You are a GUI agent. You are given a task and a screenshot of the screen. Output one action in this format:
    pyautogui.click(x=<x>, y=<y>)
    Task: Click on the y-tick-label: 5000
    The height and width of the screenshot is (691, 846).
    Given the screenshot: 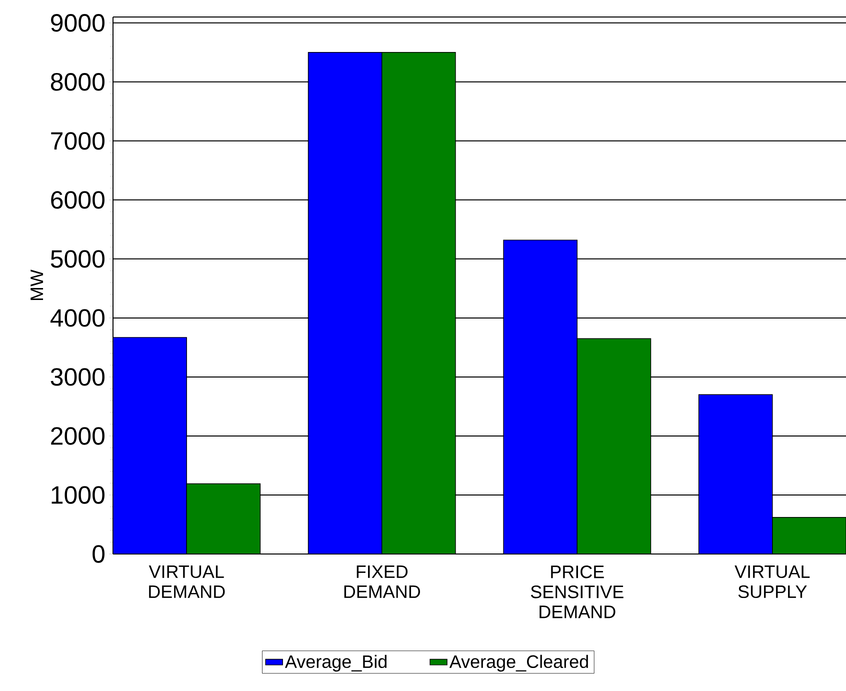 What is the action you would take?
    pyautogui.click(x=77, y=259)
    